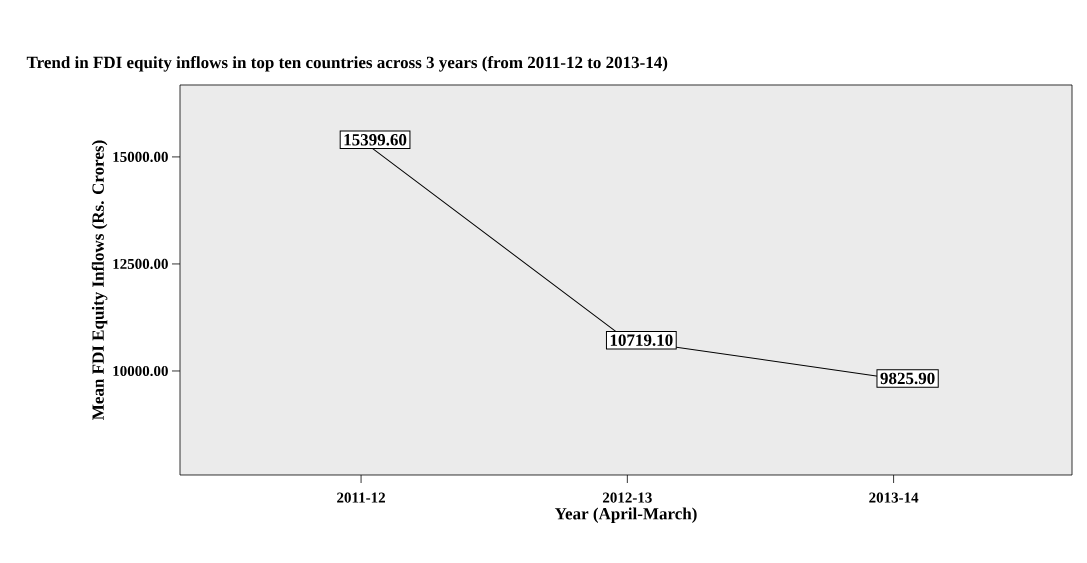 The width and height of the screenshot is (1087, 563). What do you see at coordinates (907, 378) in the screenshot?
I see `data-label: 9825.90` at bounding box center [907, 378].